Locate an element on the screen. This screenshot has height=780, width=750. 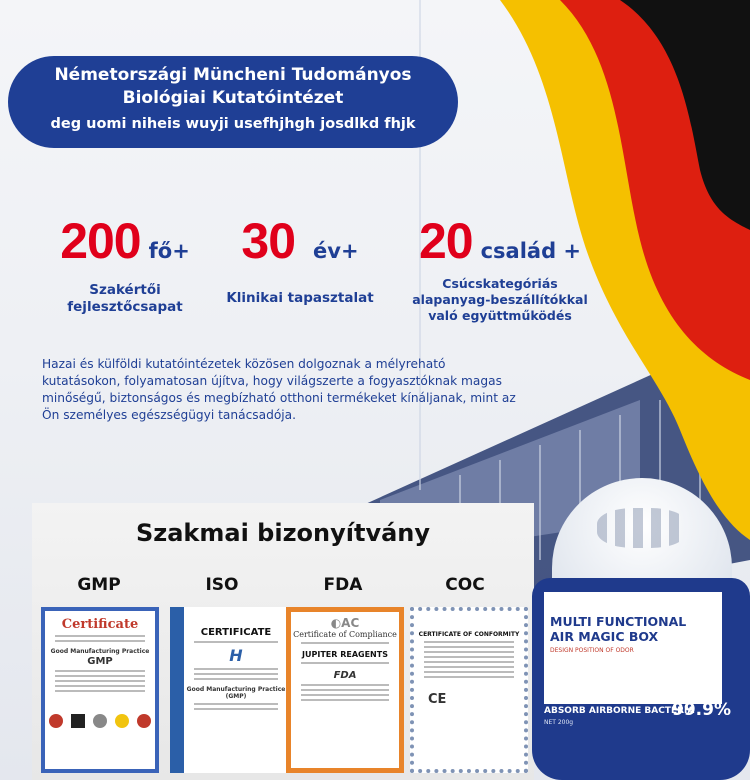
stat-unit: család + is located at coordinates (531, 251).